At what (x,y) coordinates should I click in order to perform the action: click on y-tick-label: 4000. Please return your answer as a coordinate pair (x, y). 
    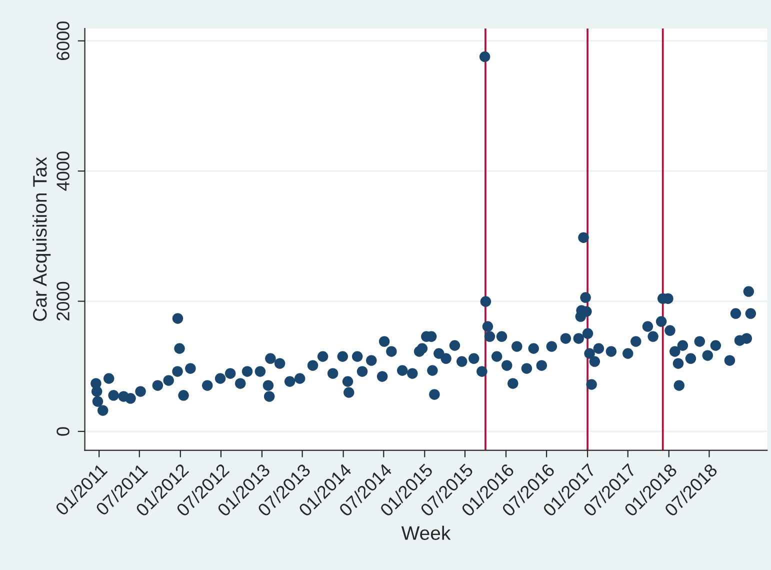
    Looking at the image, I should click on (63, 171).